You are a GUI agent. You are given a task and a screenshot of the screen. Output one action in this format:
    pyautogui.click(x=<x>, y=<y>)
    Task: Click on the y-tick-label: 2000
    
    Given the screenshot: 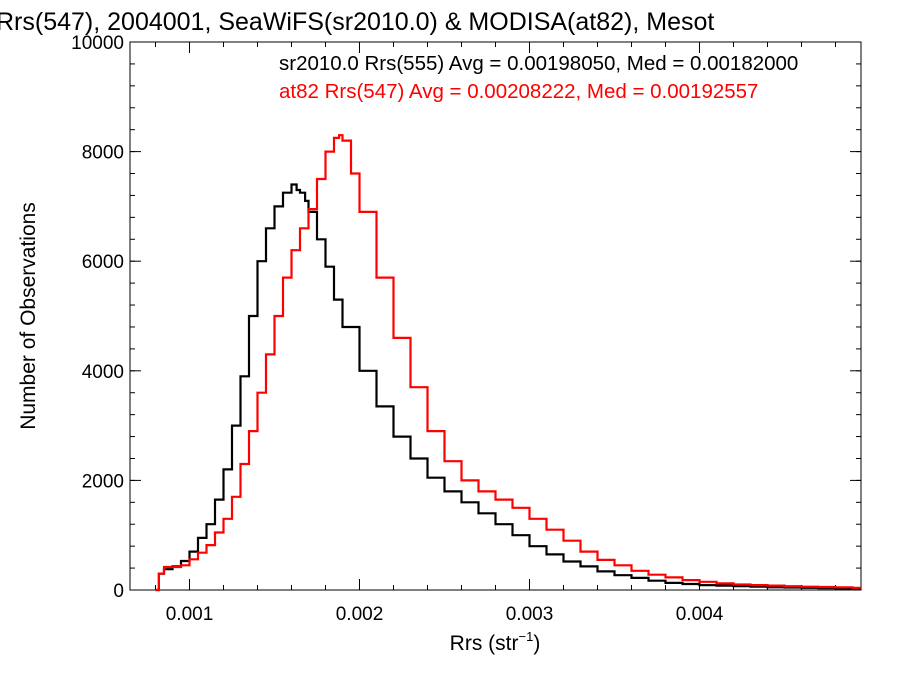 What is the action you would take?
    pyautogui.click(x=103, y=481)
    